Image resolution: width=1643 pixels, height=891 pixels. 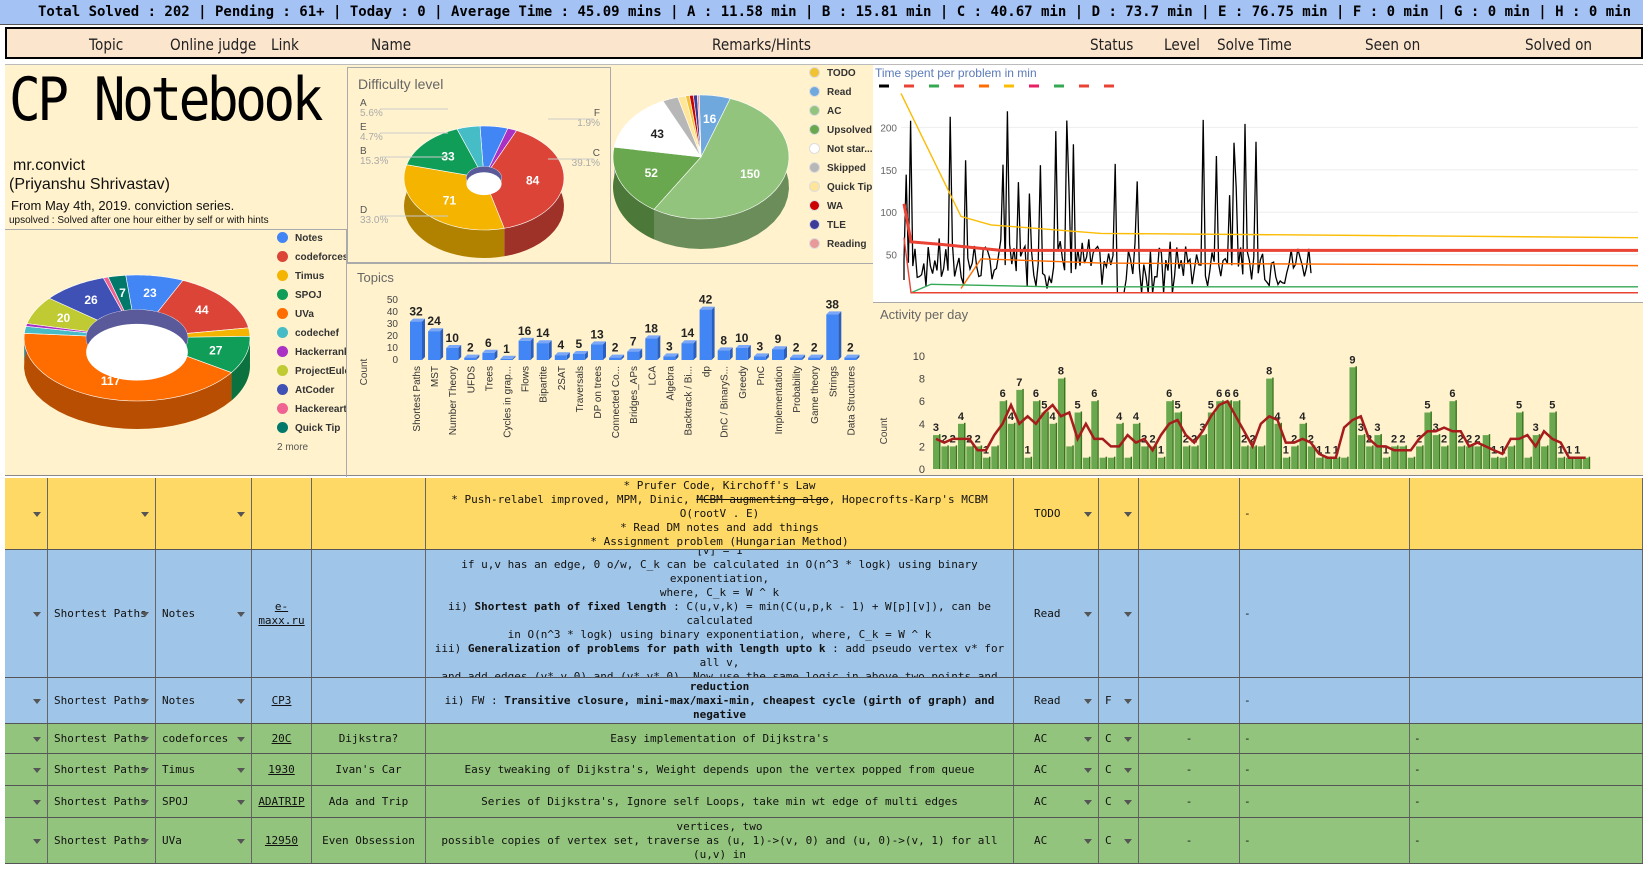 What do you see at coordinates (826, 207) in the screenshot?
I see `status-legend-item-wa: WA` at bounding box center [826, 207].